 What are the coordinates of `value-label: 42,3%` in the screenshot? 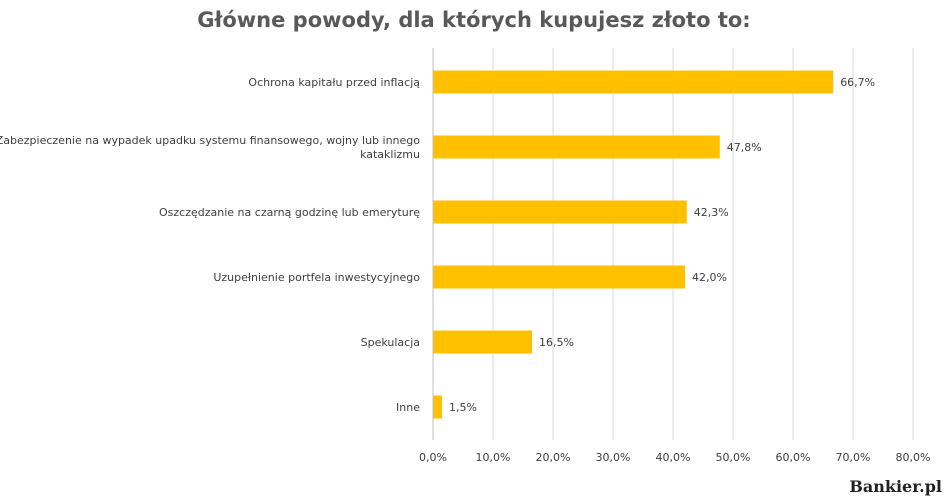 It's located at (711, 212).